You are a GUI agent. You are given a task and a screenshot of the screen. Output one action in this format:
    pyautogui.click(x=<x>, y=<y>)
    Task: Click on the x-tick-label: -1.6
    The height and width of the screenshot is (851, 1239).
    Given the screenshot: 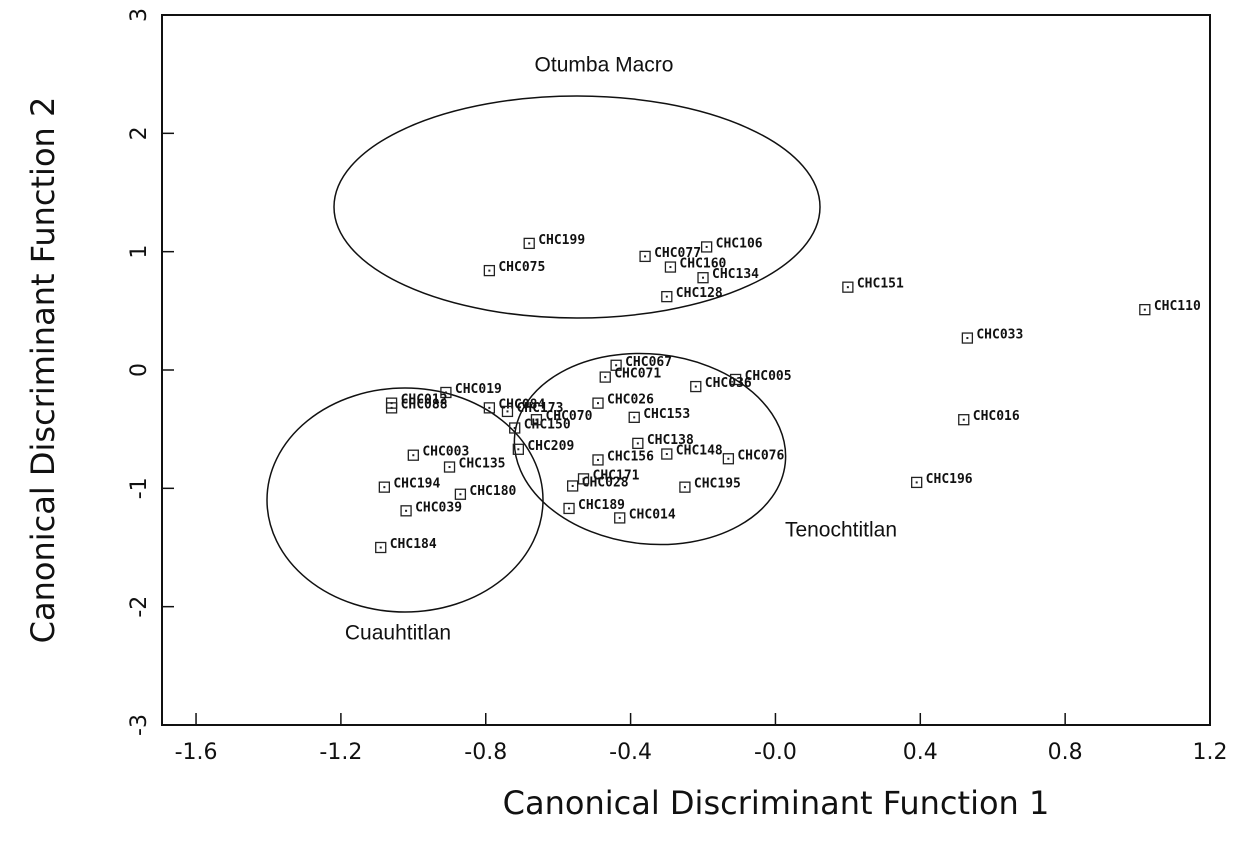 What is the action you would take?
    pyautogui.click(x=196, y=752)
    